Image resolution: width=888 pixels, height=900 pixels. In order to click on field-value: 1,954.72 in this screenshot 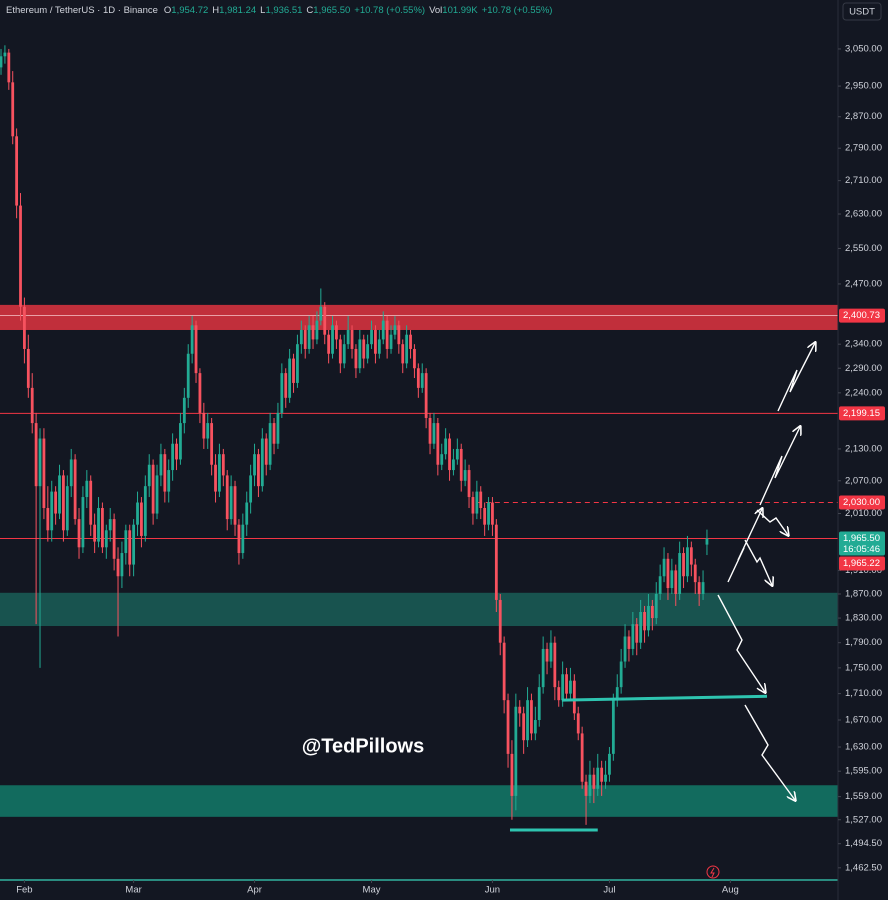, I will do `click(189, 10)`.